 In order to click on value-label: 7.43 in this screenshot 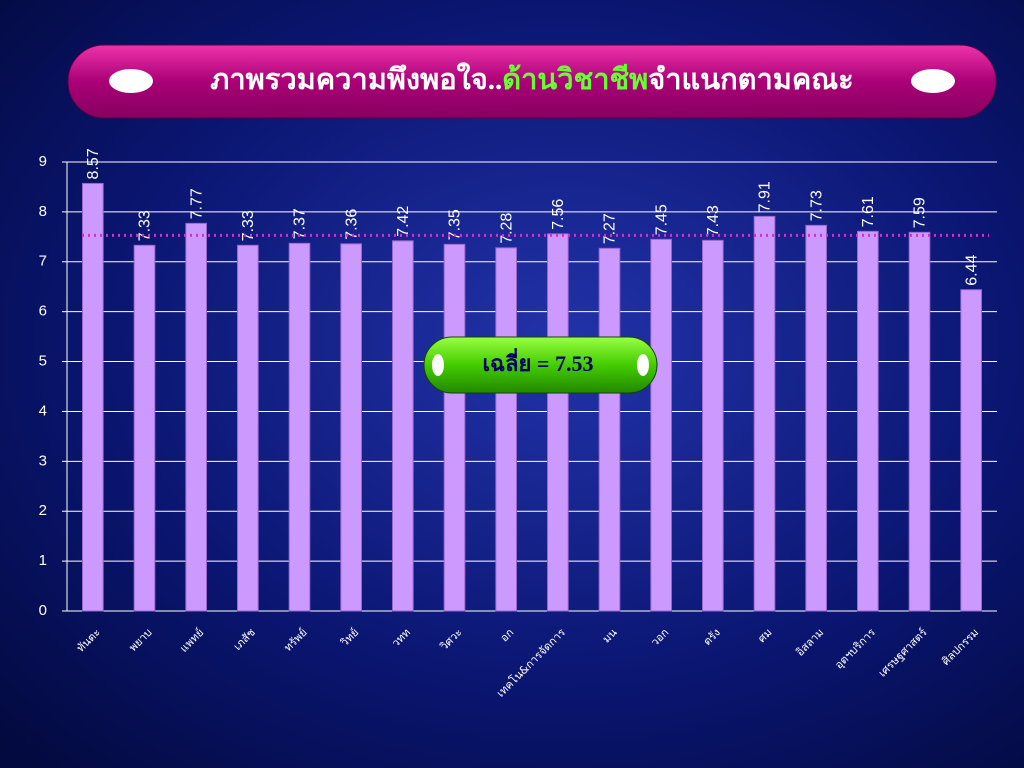, I will do `click(713, 220)`.